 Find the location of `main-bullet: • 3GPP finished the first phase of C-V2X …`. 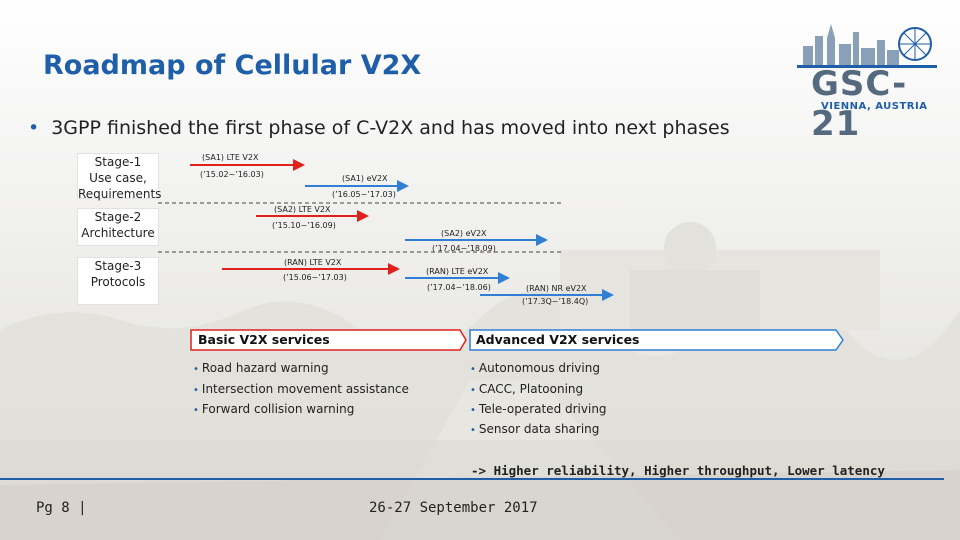

main-bullet: • 3GPP finished the first phase of C-V2X … is located at coordinates (379, 128).